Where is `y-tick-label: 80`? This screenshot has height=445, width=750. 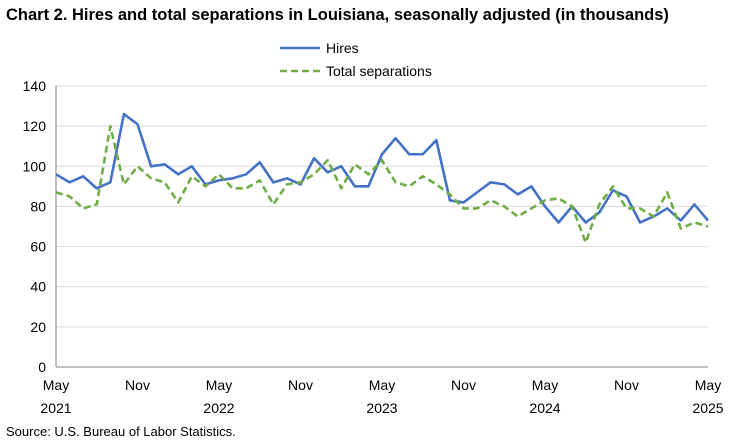
y-tick-label: 80 is located at coordinates (38, 206).